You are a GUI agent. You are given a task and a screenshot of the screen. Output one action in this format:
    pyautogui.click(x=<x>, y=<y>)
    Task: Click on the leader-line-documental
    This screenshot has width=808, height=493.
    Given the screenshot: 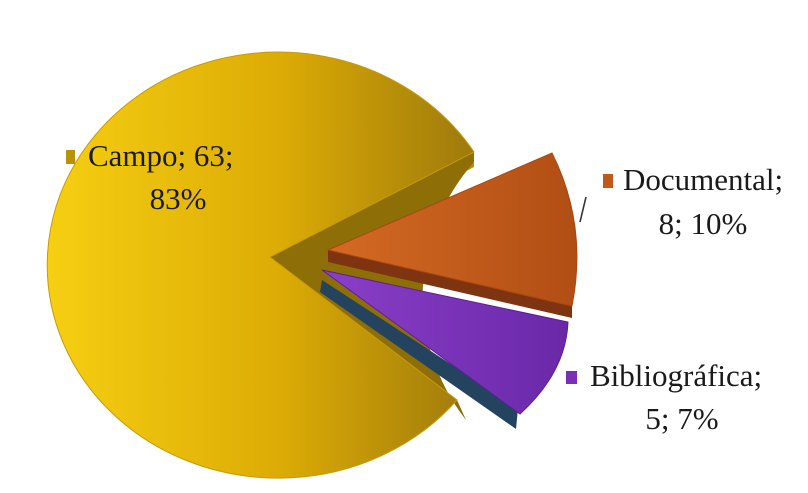 What is the action you would take?
    pyautogui.click(x=583, y=209)
    